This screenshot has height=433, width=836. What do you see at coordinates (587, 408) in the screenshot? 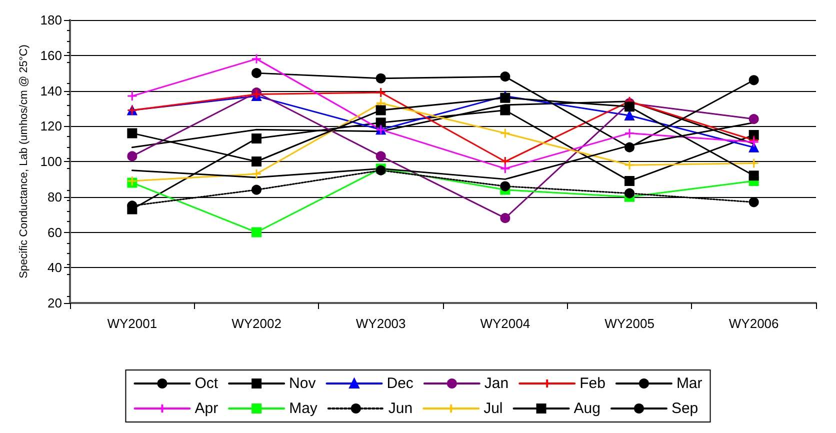
I see `legend-label: Aug` at bounding box center [587, 408].